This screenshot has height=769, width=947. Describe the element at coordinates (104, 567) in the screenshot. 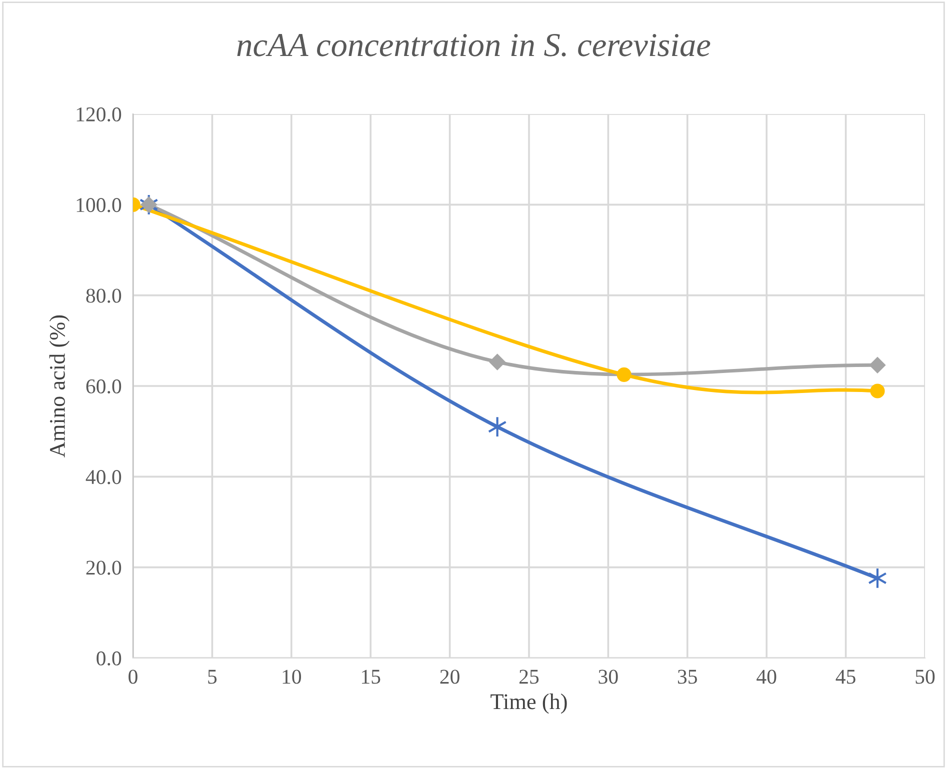

I see `y-tick-label: 20.0` at that location.